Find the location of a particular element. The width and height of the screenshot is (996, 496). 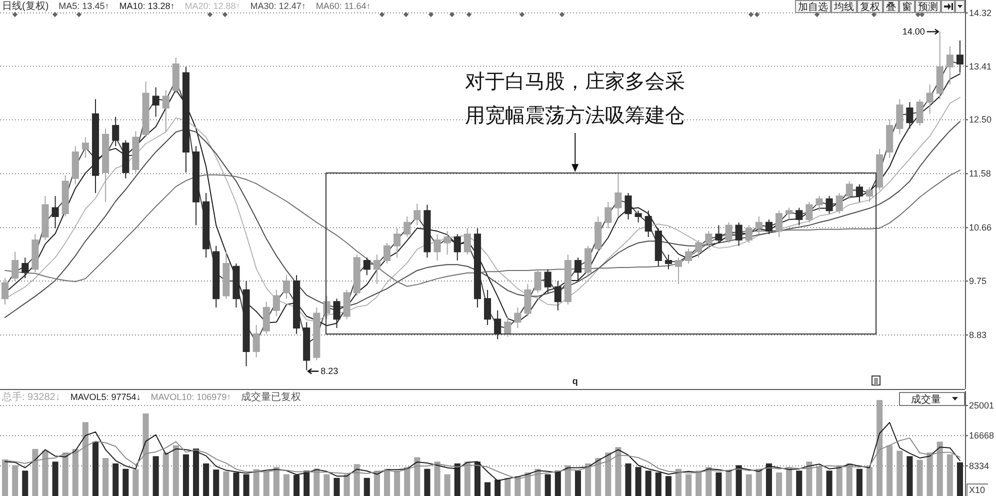

annotation: 成交量已复权 is located at coordinates (271, 397).